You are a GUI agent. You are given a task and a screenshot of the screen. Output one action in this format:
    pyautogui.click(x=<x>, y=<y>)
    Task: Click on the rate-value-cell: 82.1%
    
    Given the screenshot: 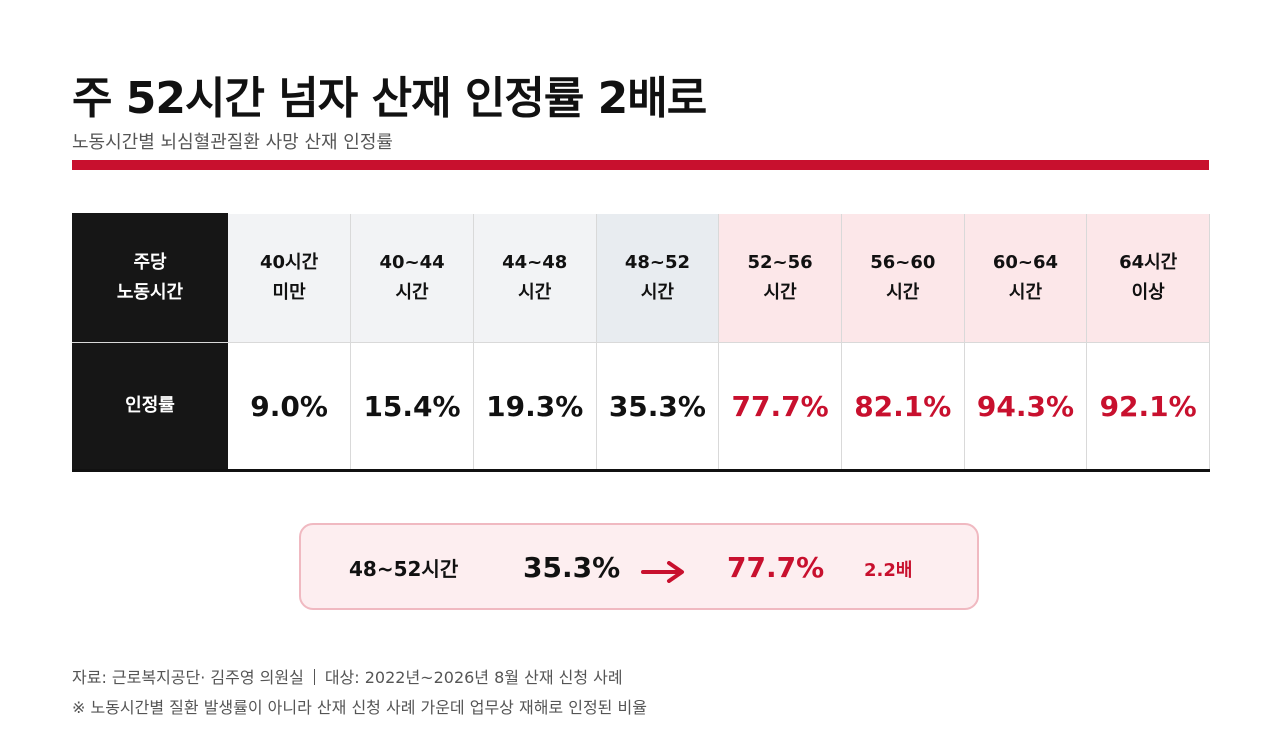 What is the action you would take?
    pyautogui.click(x=903, y=406)
    